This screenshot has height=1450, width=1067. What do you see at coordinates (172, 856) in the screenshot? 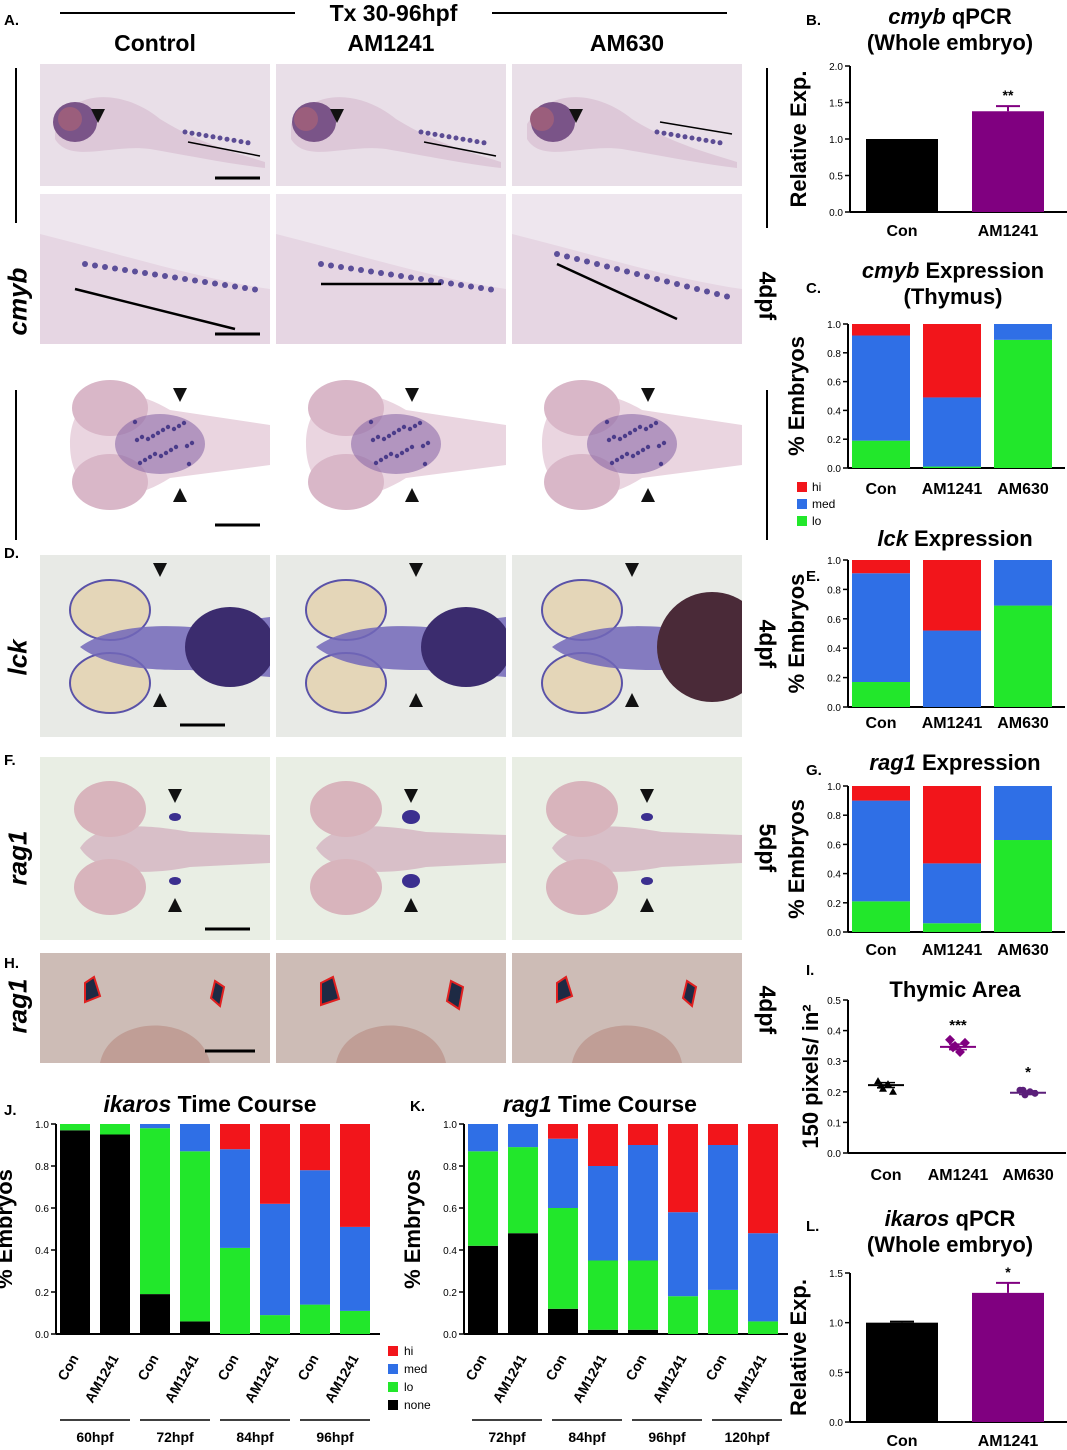
I see `photo-rag1-dorsal-1-drawing` at bounding box center [172, 856].